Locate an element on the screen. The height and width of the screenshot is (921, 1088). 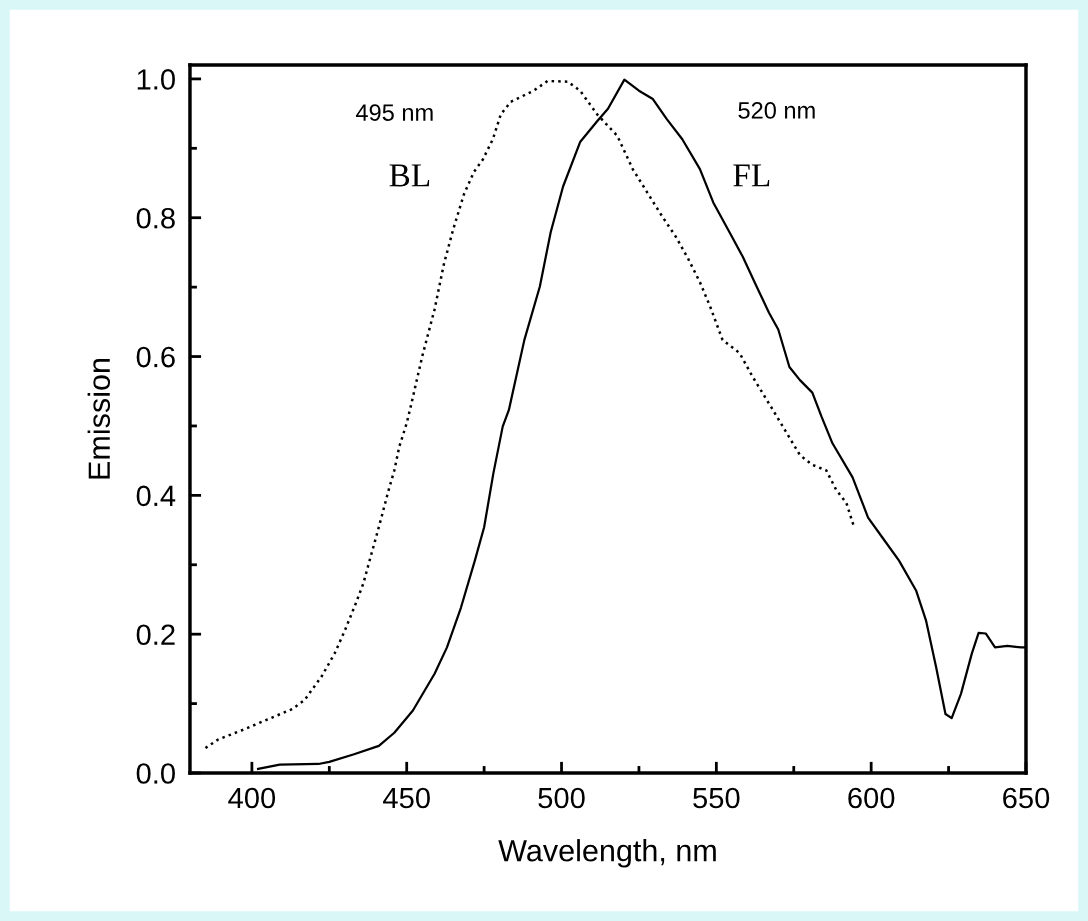
x-tick-label: 450 is located at coordinates (406, 798).